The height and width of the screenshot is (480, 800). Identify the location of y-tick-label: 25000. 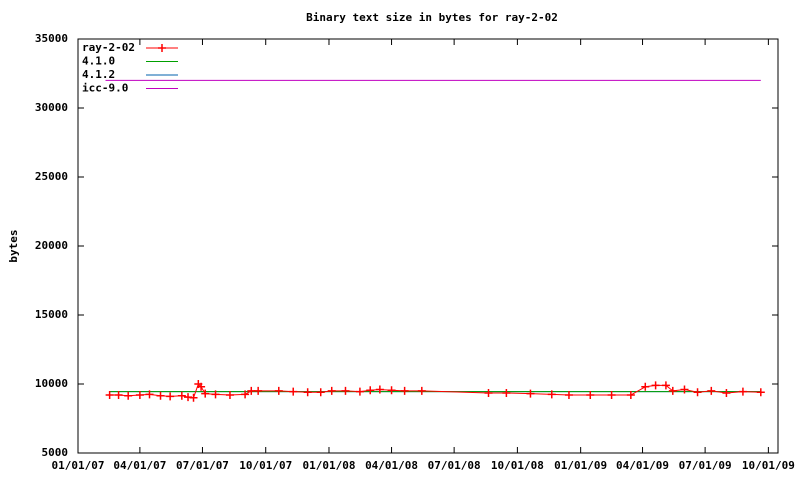
(51, 176).